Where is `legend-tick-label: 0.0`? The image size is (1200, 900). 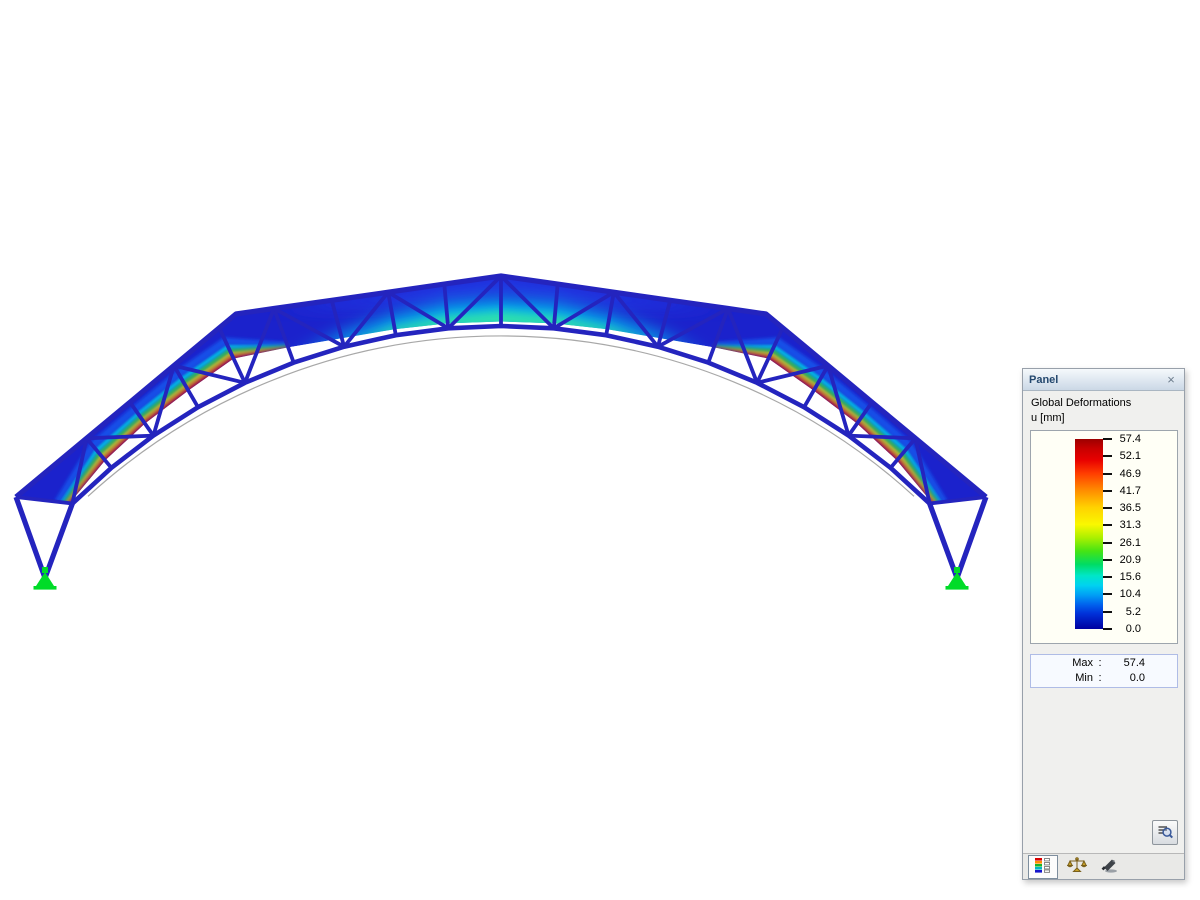
legend-tick-label: 0.0 is located at coordinates (1133, 629).